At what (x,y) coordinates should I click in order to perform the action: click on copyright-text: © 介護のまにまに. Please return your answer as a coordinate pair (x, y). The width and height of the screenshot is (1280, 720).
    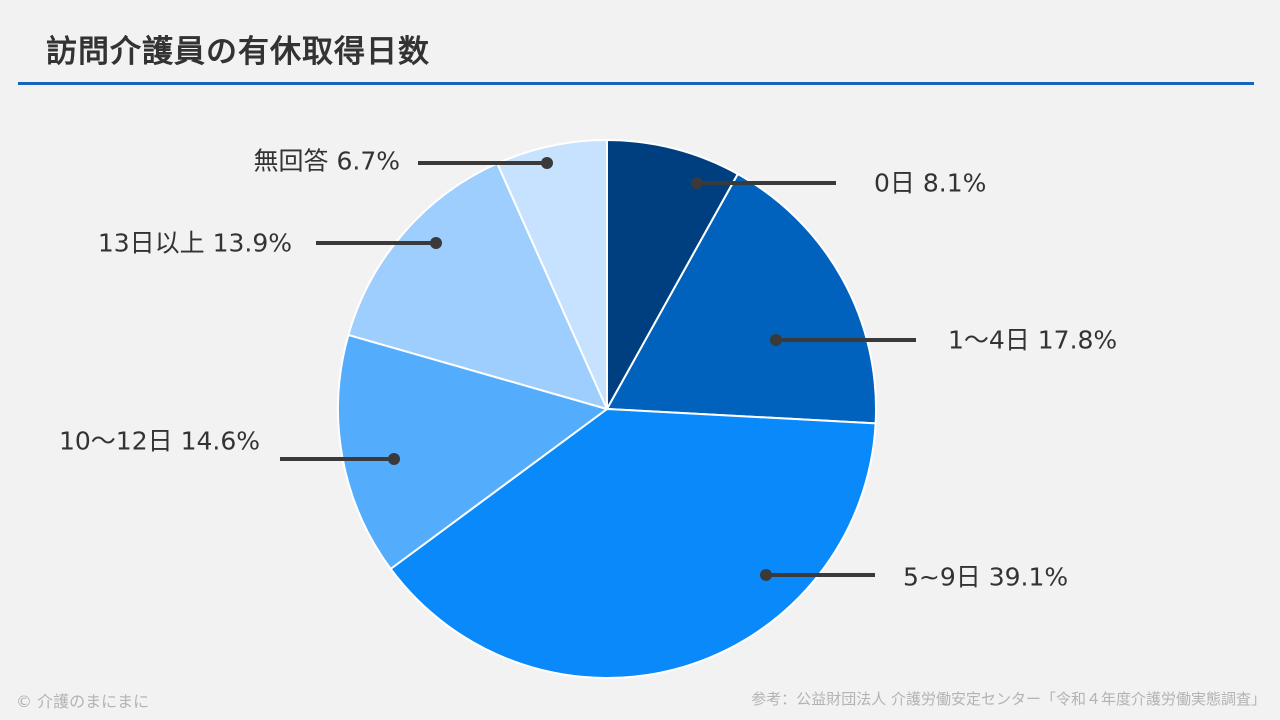
    Looking at the image, I should click on (83, 701).